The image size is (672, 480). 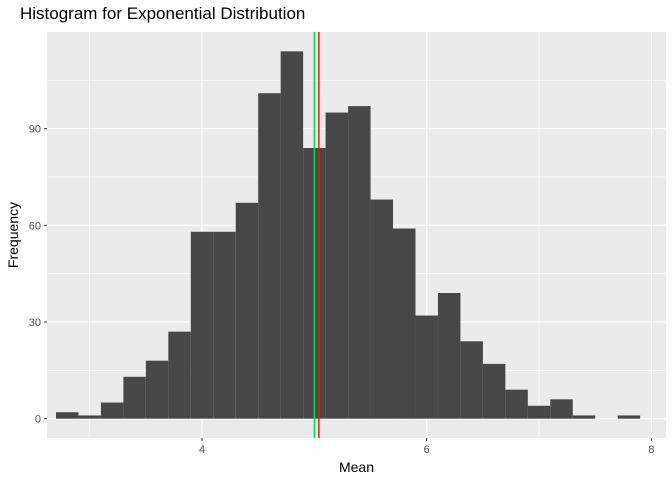 I want to click on y-axis: 0 30 60 90, so click(x=38, y=275).